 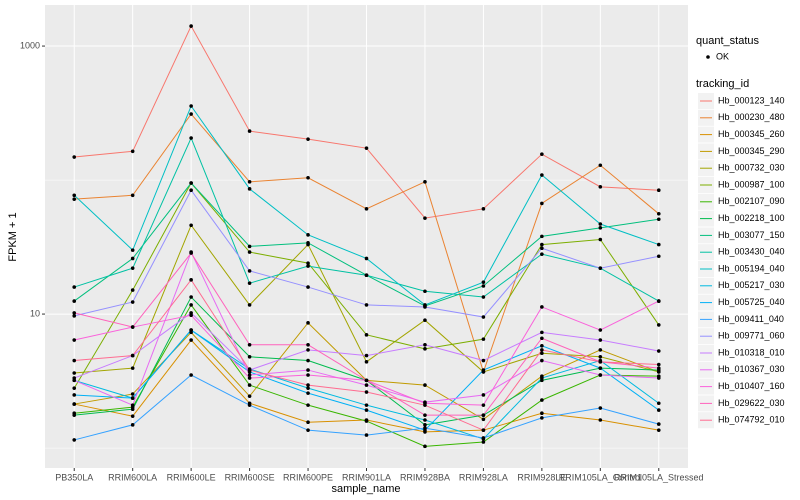 What do you see at coordinates (74, 477) in the screenshot?
I see `x-tick-label: PB350LA` at bounding box center [74, 477].